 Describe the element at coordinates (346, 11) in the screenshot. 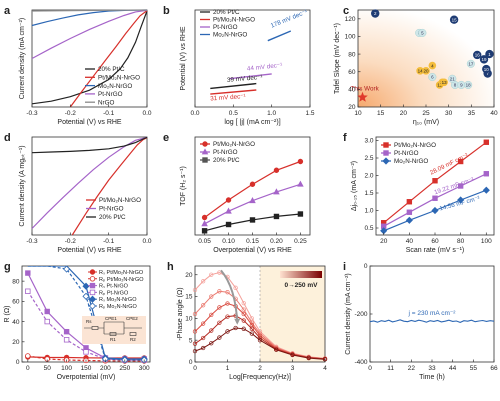

I see `panel-c-panel-letter: c` at that location.